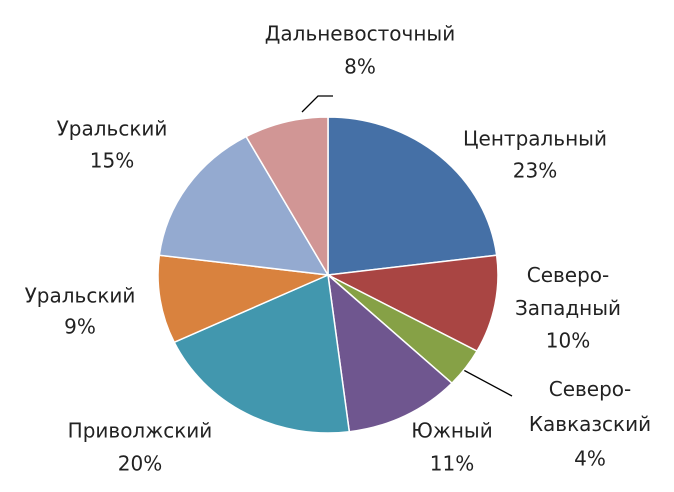 Image resolution: width=674 pixels, height=492 pixels. What do you see at coordinates (360, 67) in the screenshot?
I see `value-label: 8%` at bounding box center [360, 67].